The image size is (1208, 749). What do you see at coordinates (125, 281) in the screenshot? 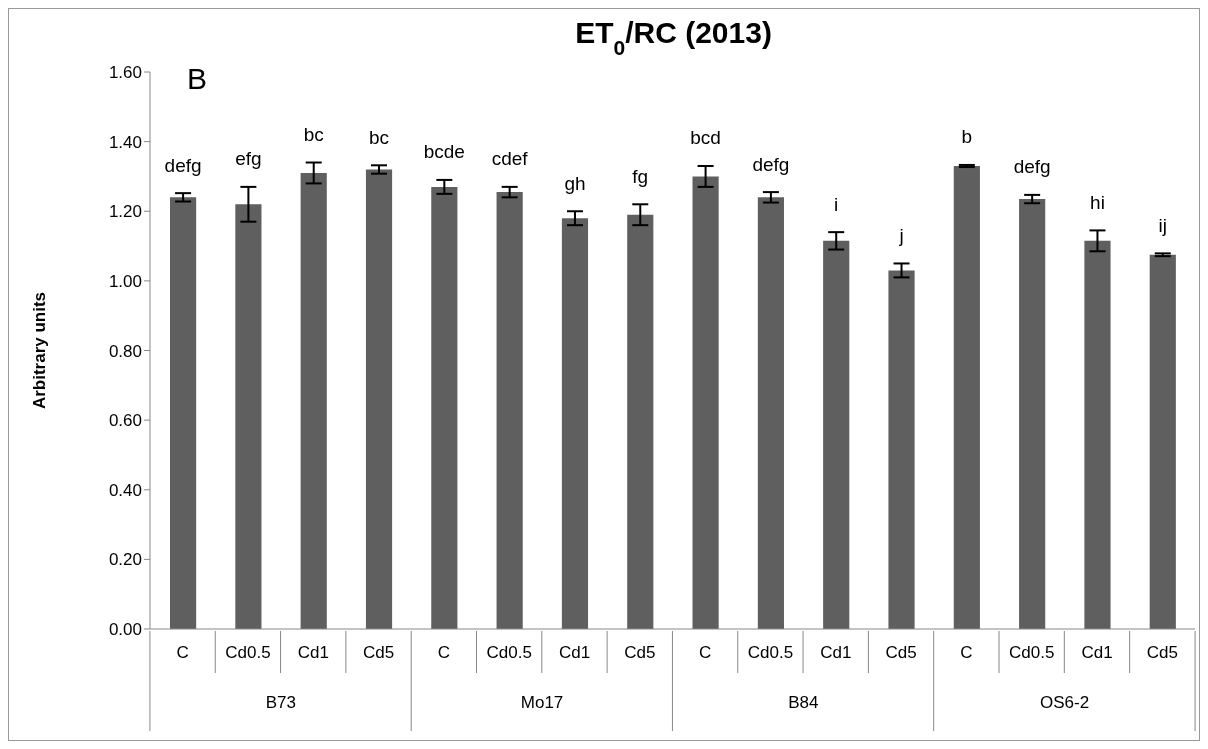
I see `y-tick-label: 1.00` at bounding box center [125, 281].